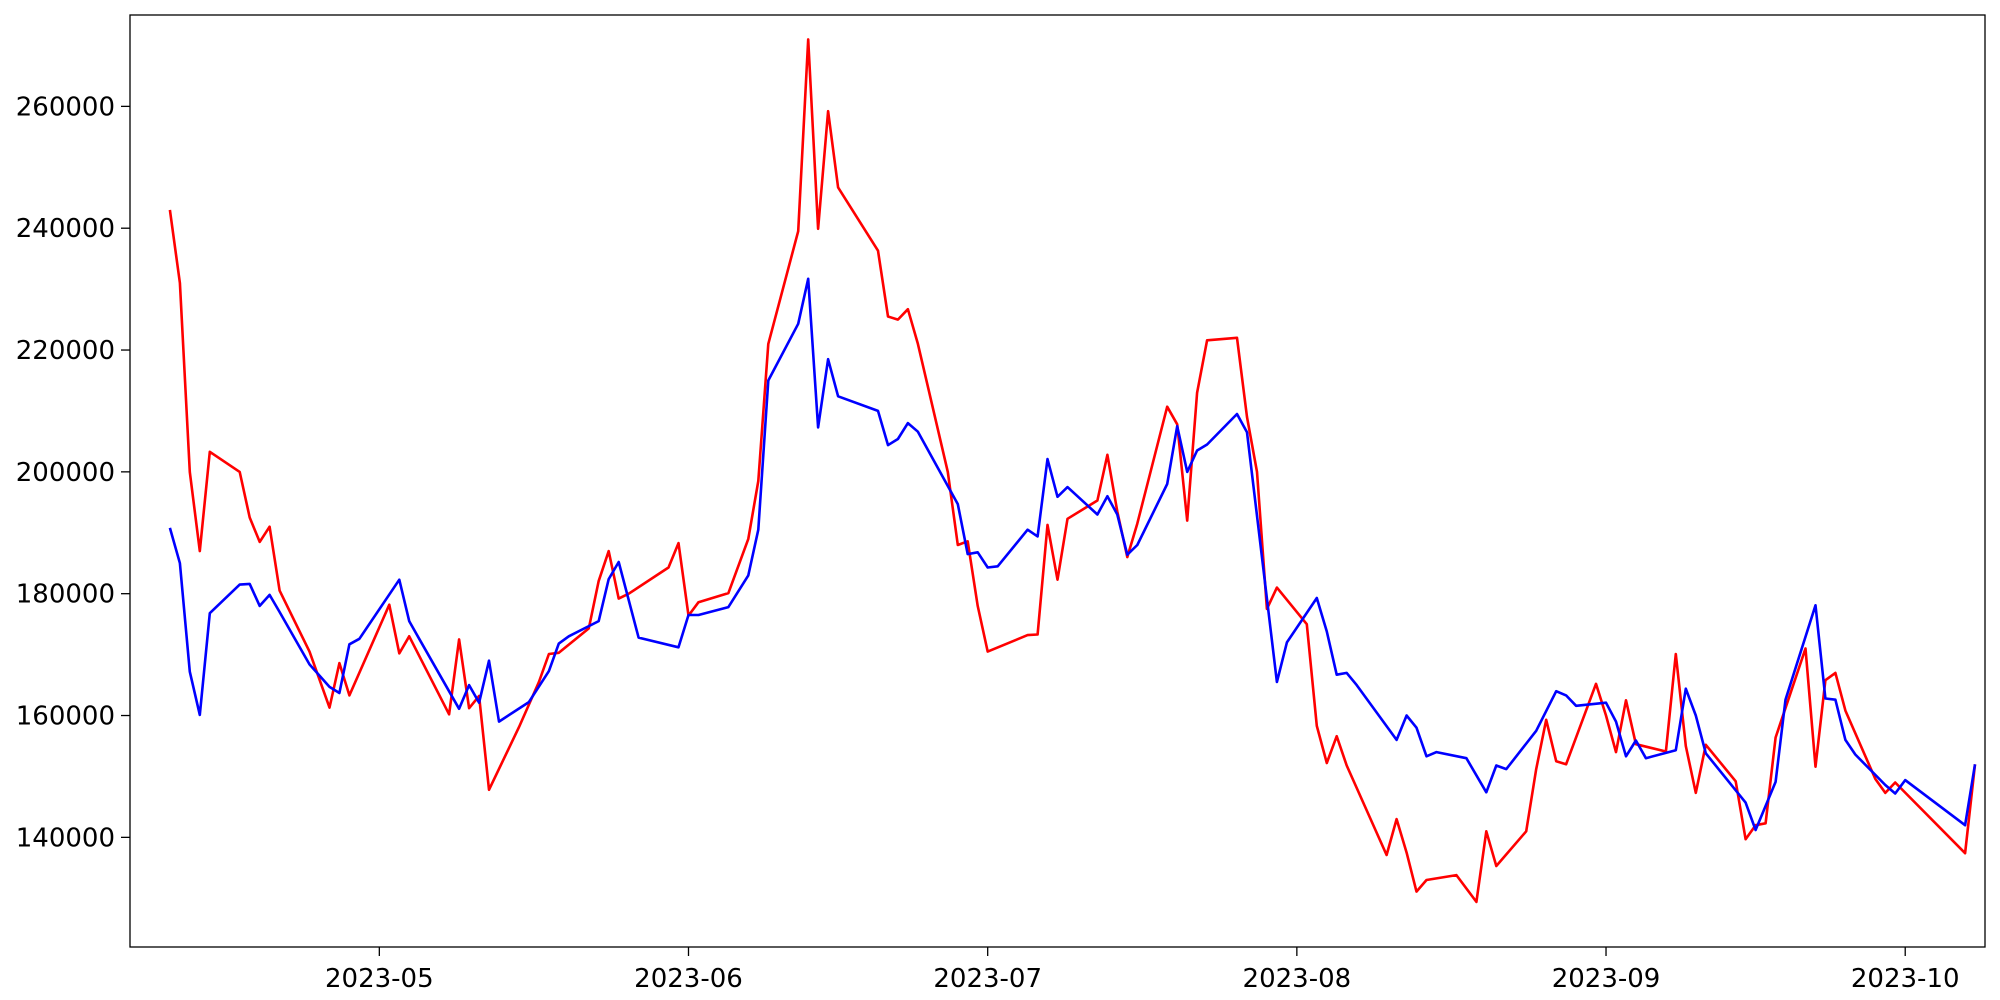 This screenshot has width=2000, height=1000. Describe the element at coordinates (1297, 979) in the screenshot. I see `x-tick-label: 2023-08` at that location.